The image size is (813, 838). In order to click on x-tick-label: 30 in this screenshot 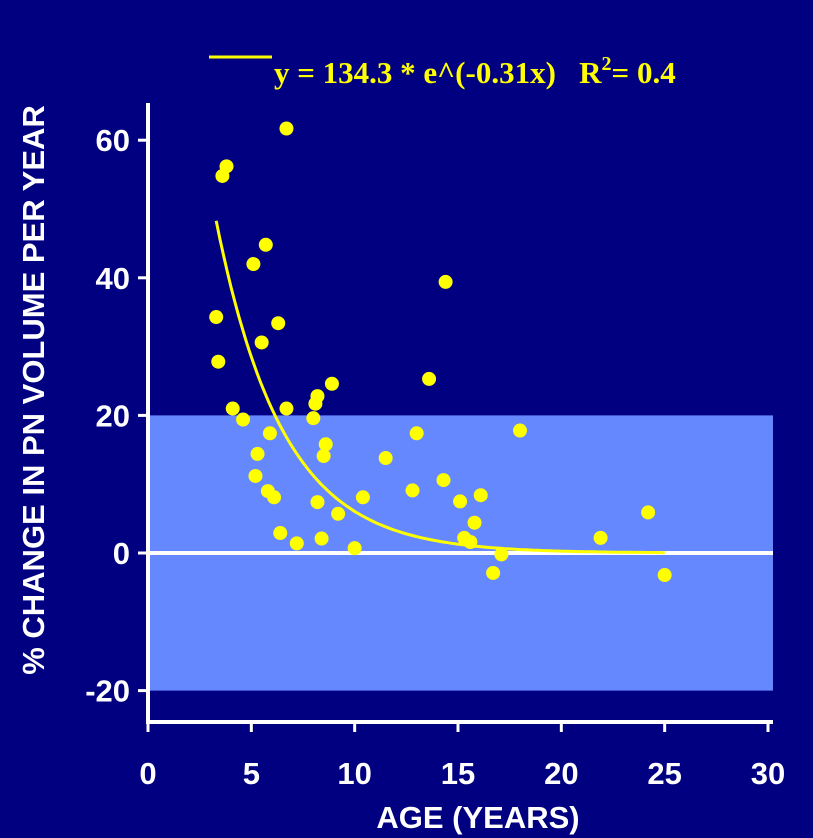, I will do `click(768, 773)`.